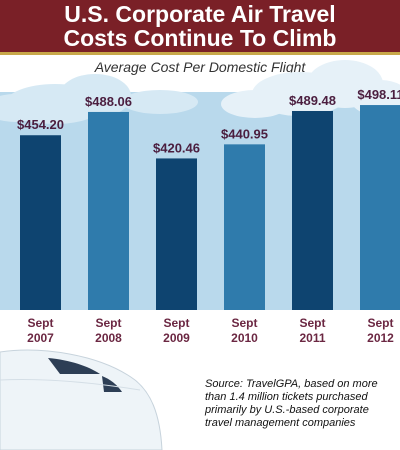  What do you see at coordinates (200, 92) in the screenshot?
I see `clouds-decoration` at bounding box center [200, 92].